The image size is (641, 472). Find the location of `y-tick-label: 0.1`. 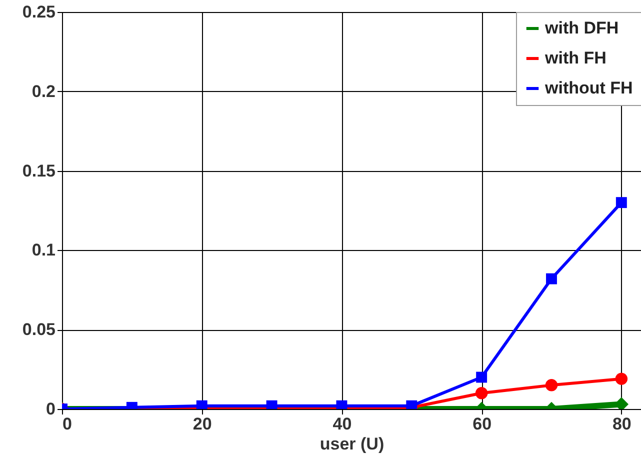

y-tick-label: 0.1 is located at coordinates (44, 250).